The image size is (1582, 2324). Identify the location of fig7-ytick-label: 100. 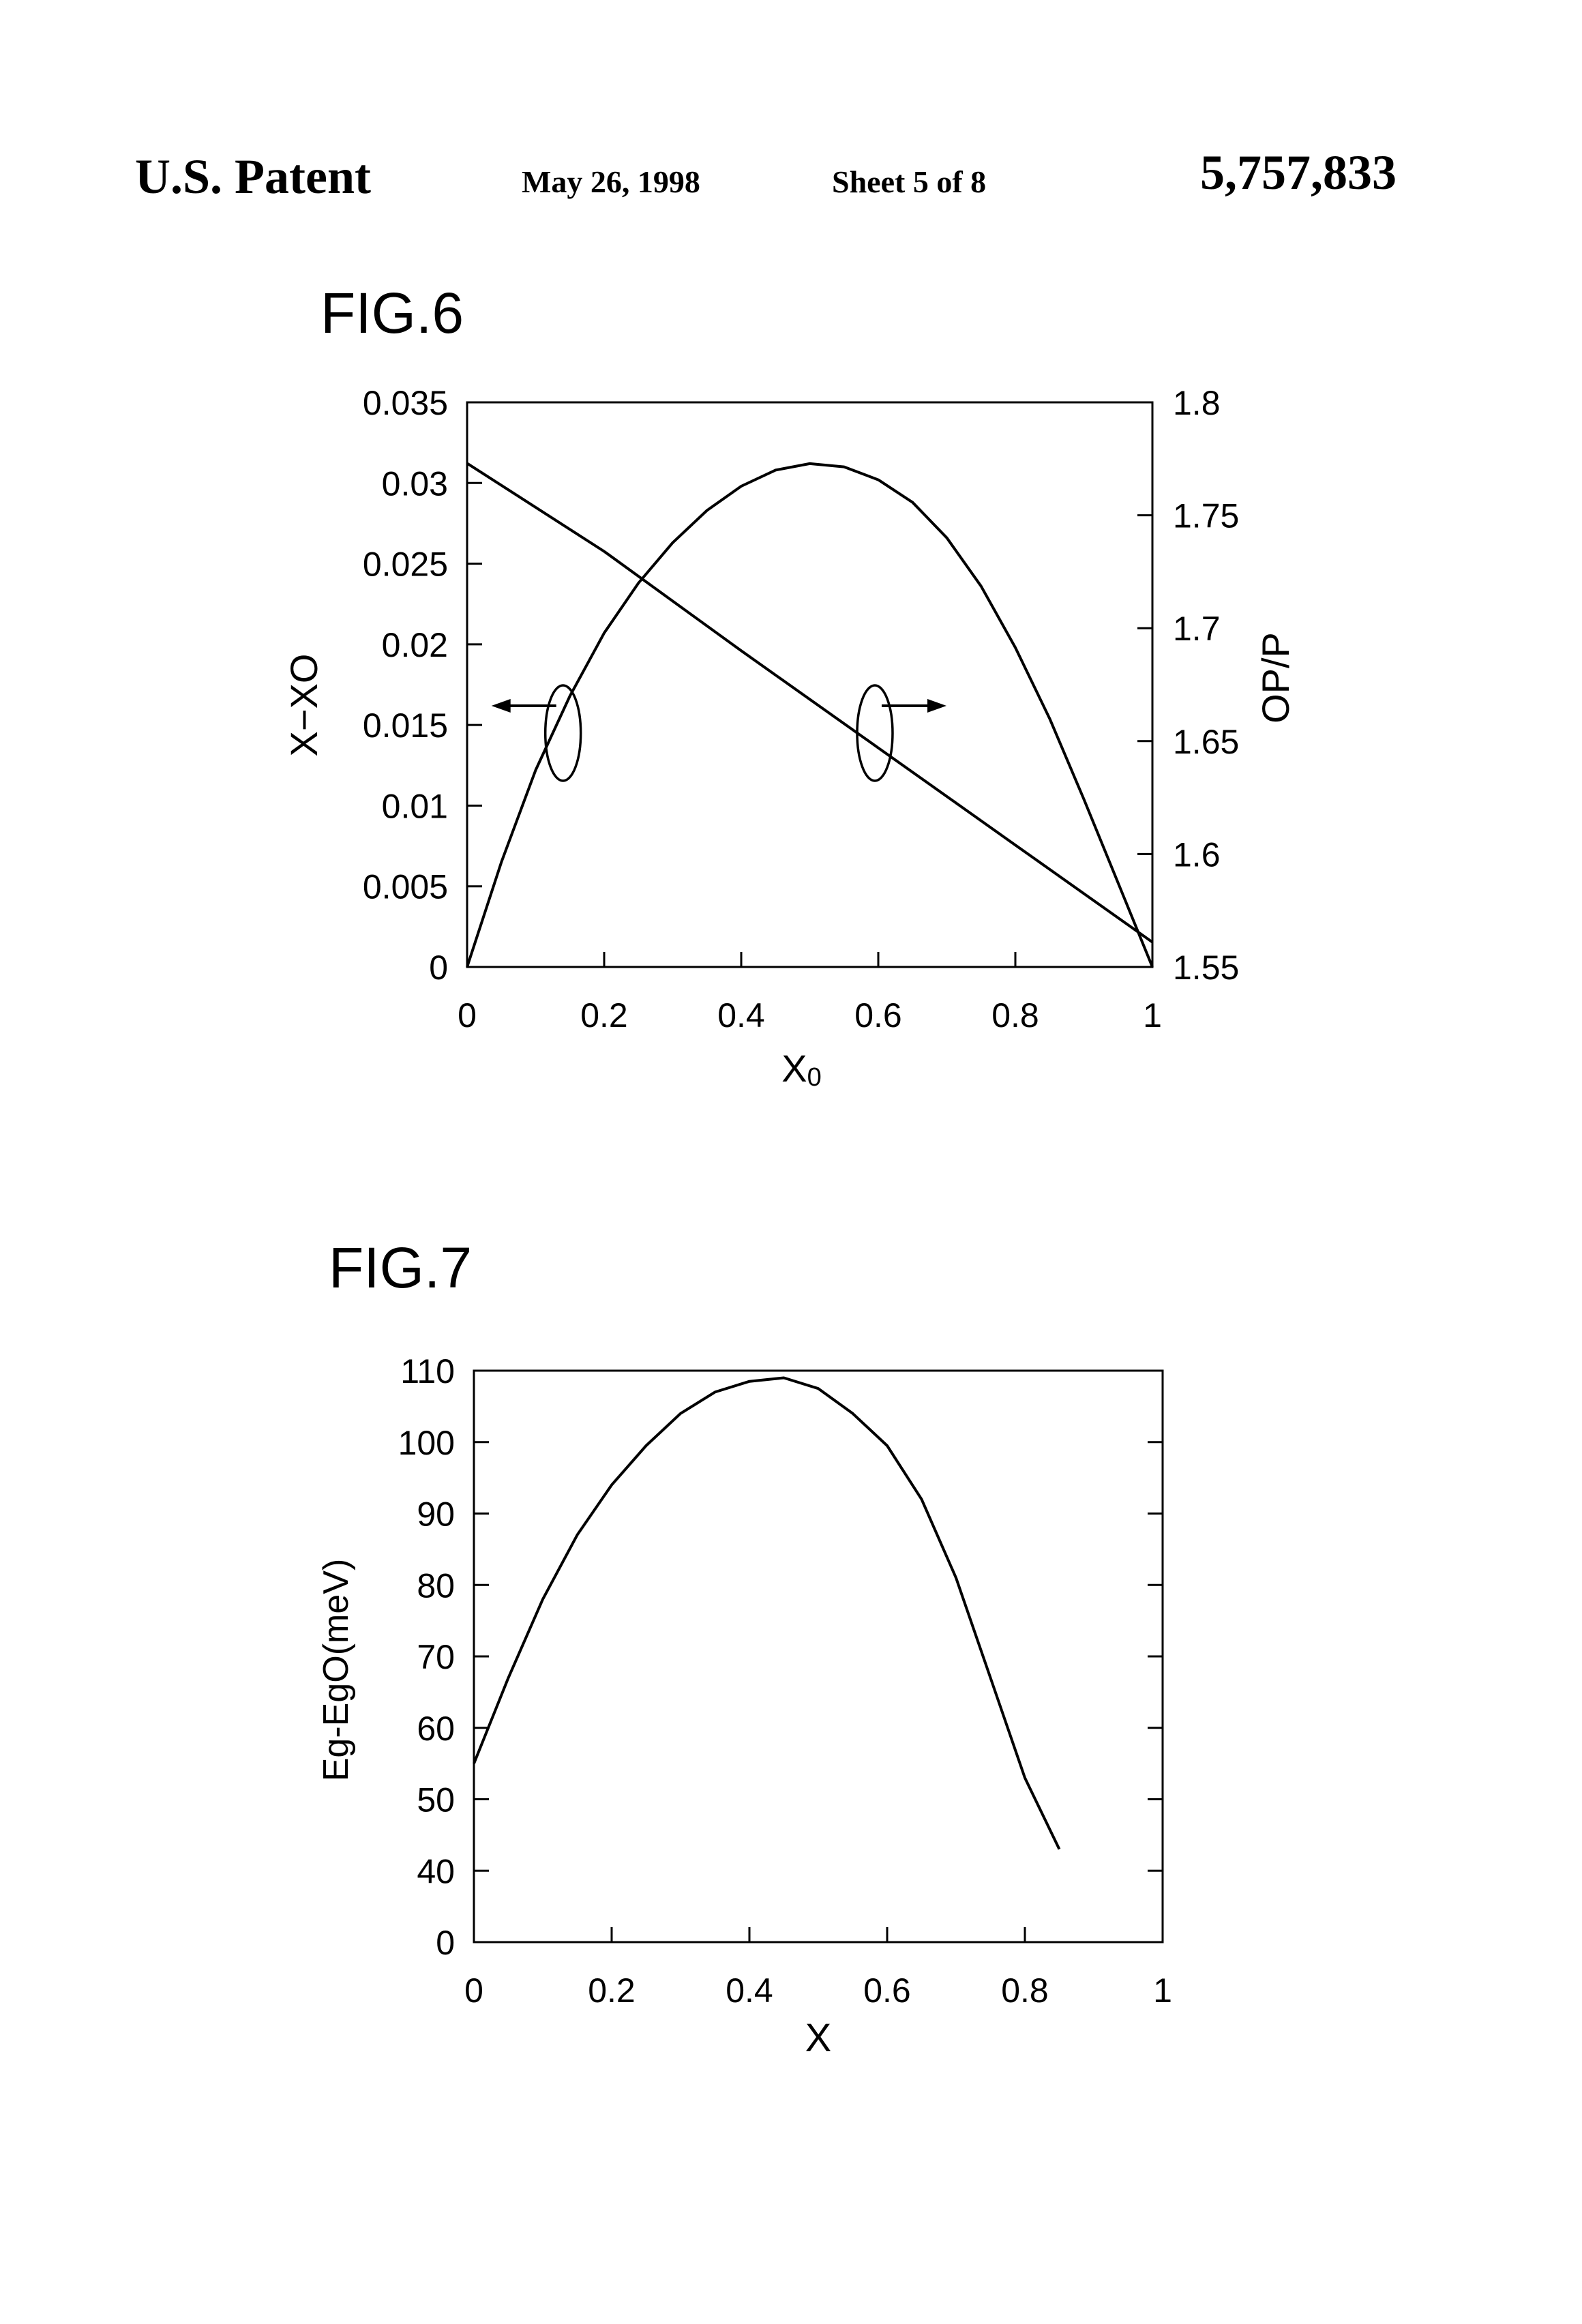
(426, 1443).